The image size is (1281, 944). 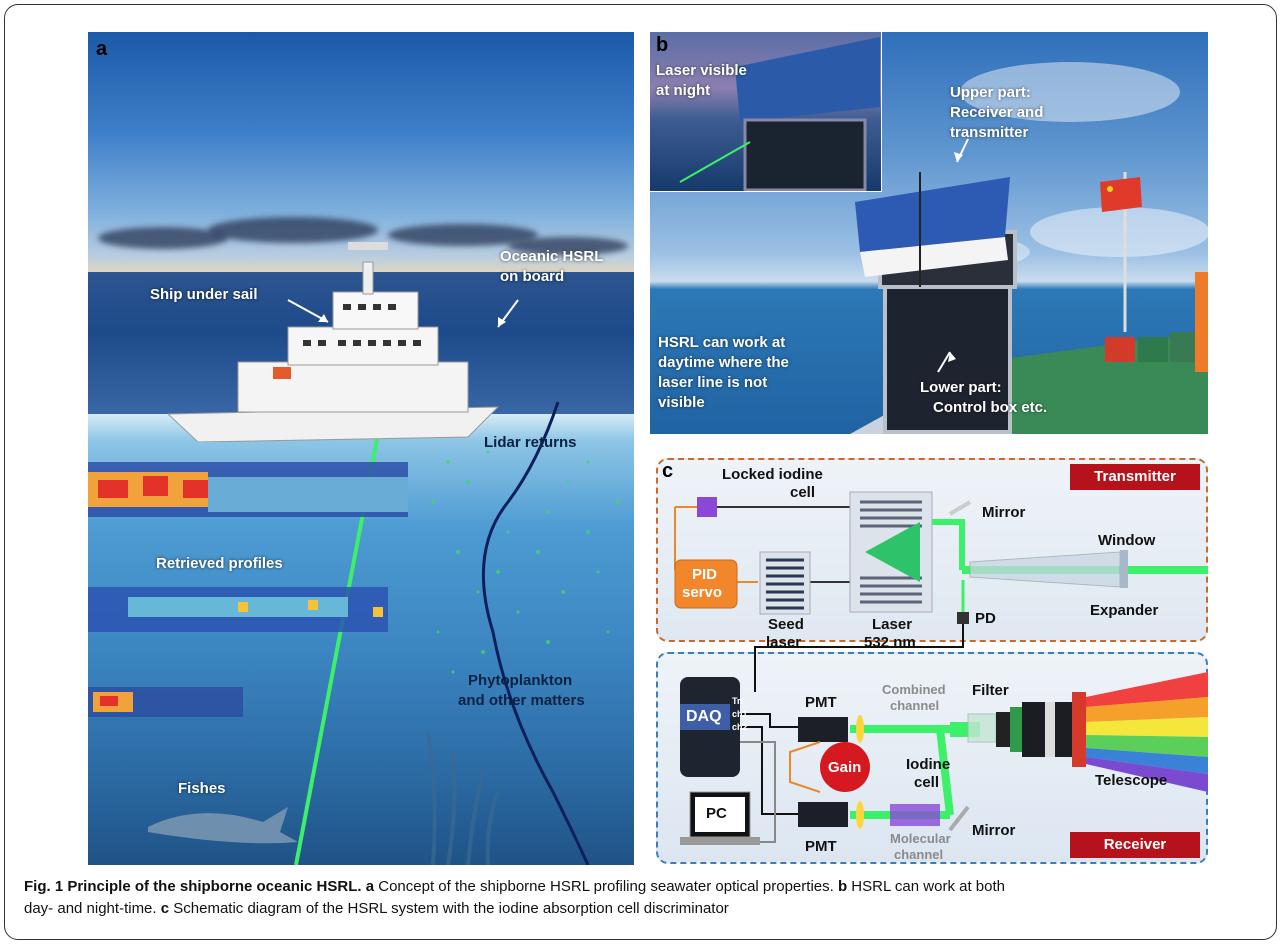 What do you see at coordinates (1029, 248) in the screenshot?
I see `ship-deck-scene` at bounding box center [1029, 248].